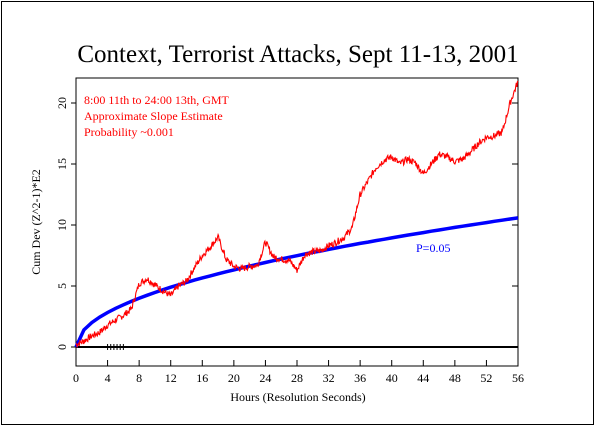  What do you see at coordinates (62, 286) in the screenshot?
I see `y-tick-label: 5` at bounding box center [62, 286].